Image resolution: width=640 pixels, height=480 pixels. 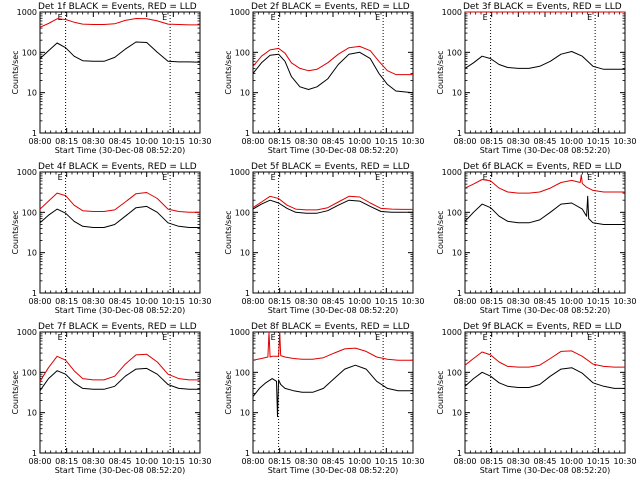 I want to click on plot-title: Det 8f BLACK = Events, RED = LLD, so click(x=330, y=327).